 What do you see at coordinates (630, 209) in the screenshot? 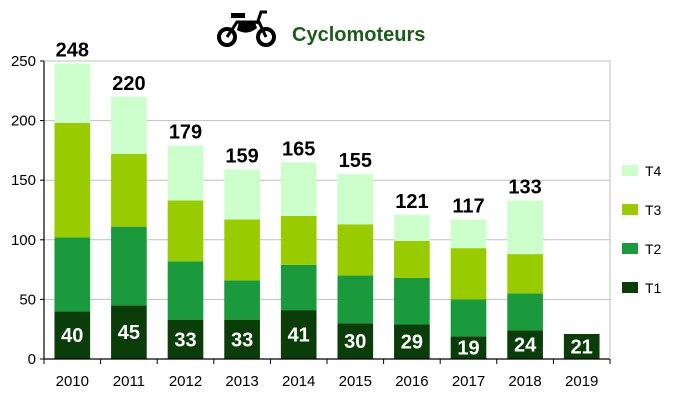
I see `legend-swatch-t3` at bounding box center [630, 209].